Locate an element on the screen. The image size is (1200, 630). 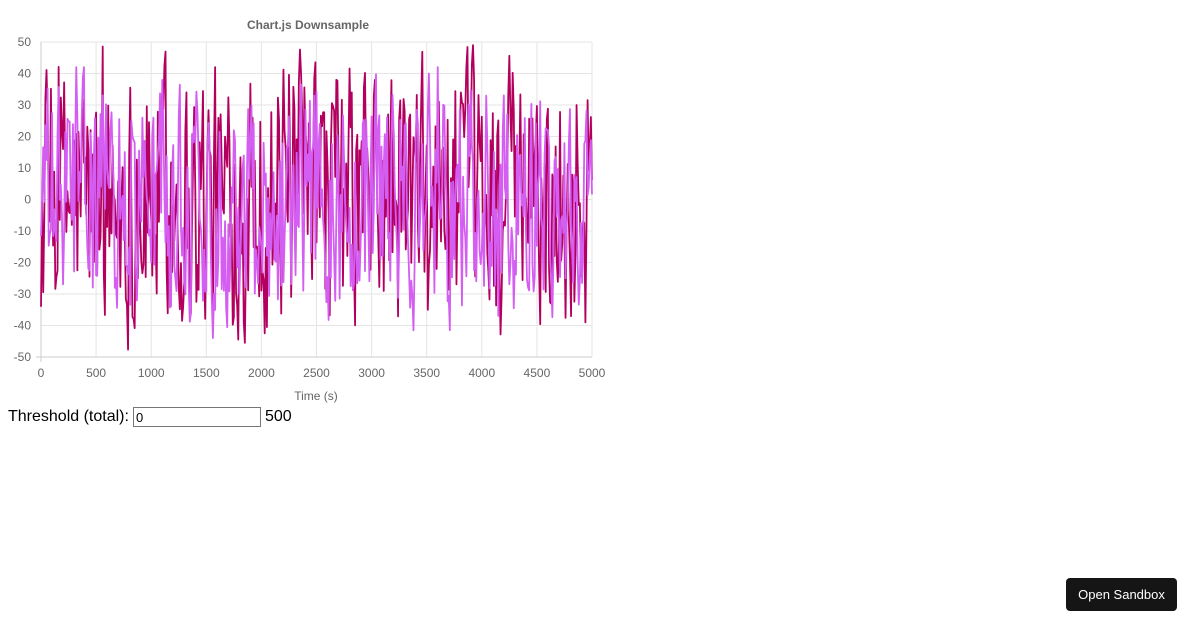
x-tick-label: 3000 is located at coordinates (371, 373).